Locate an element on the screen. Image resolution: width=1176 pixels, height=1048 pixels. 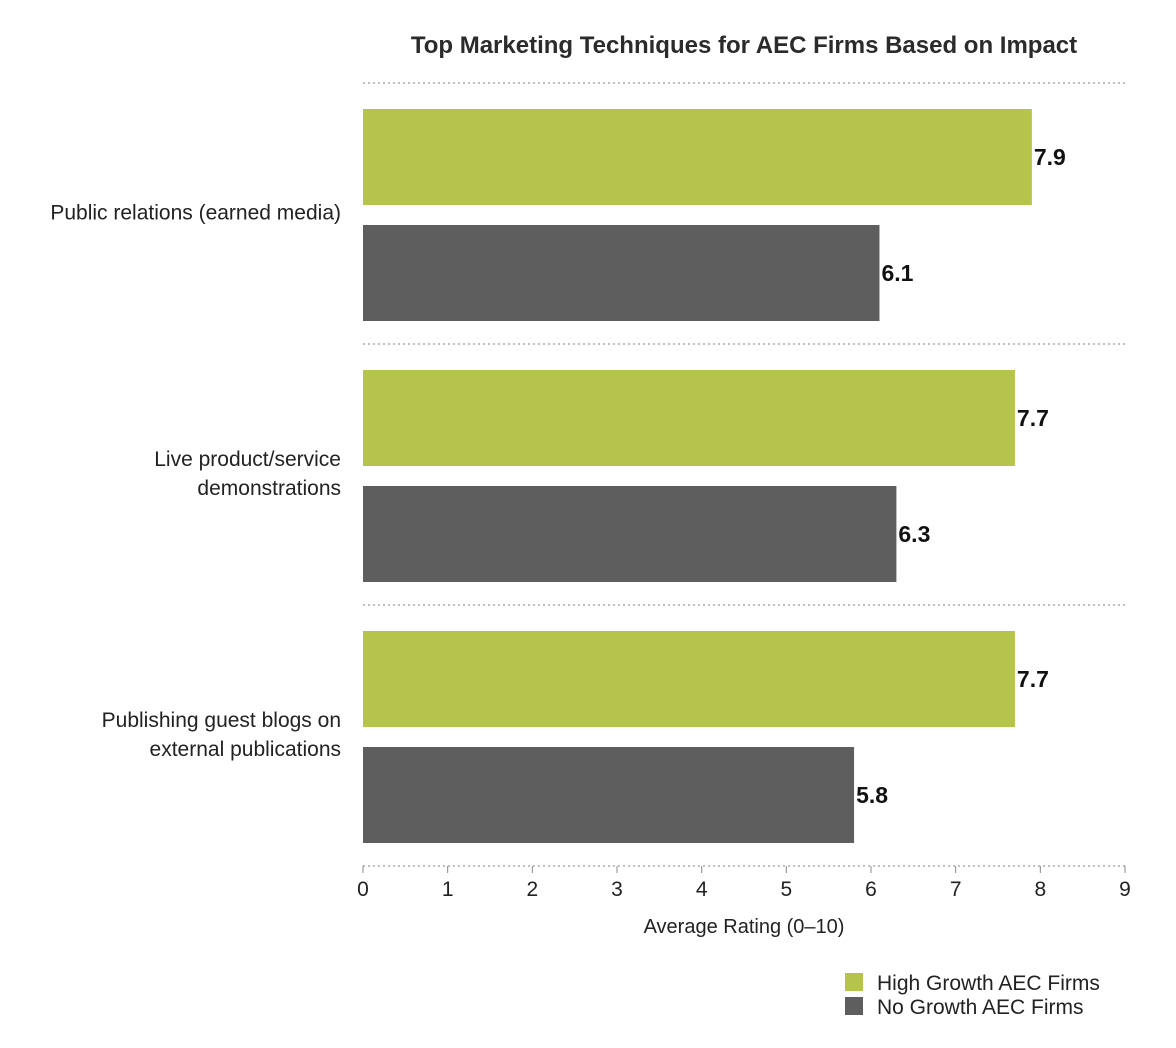
category-label: external publications is located at coordinates (245, 749).